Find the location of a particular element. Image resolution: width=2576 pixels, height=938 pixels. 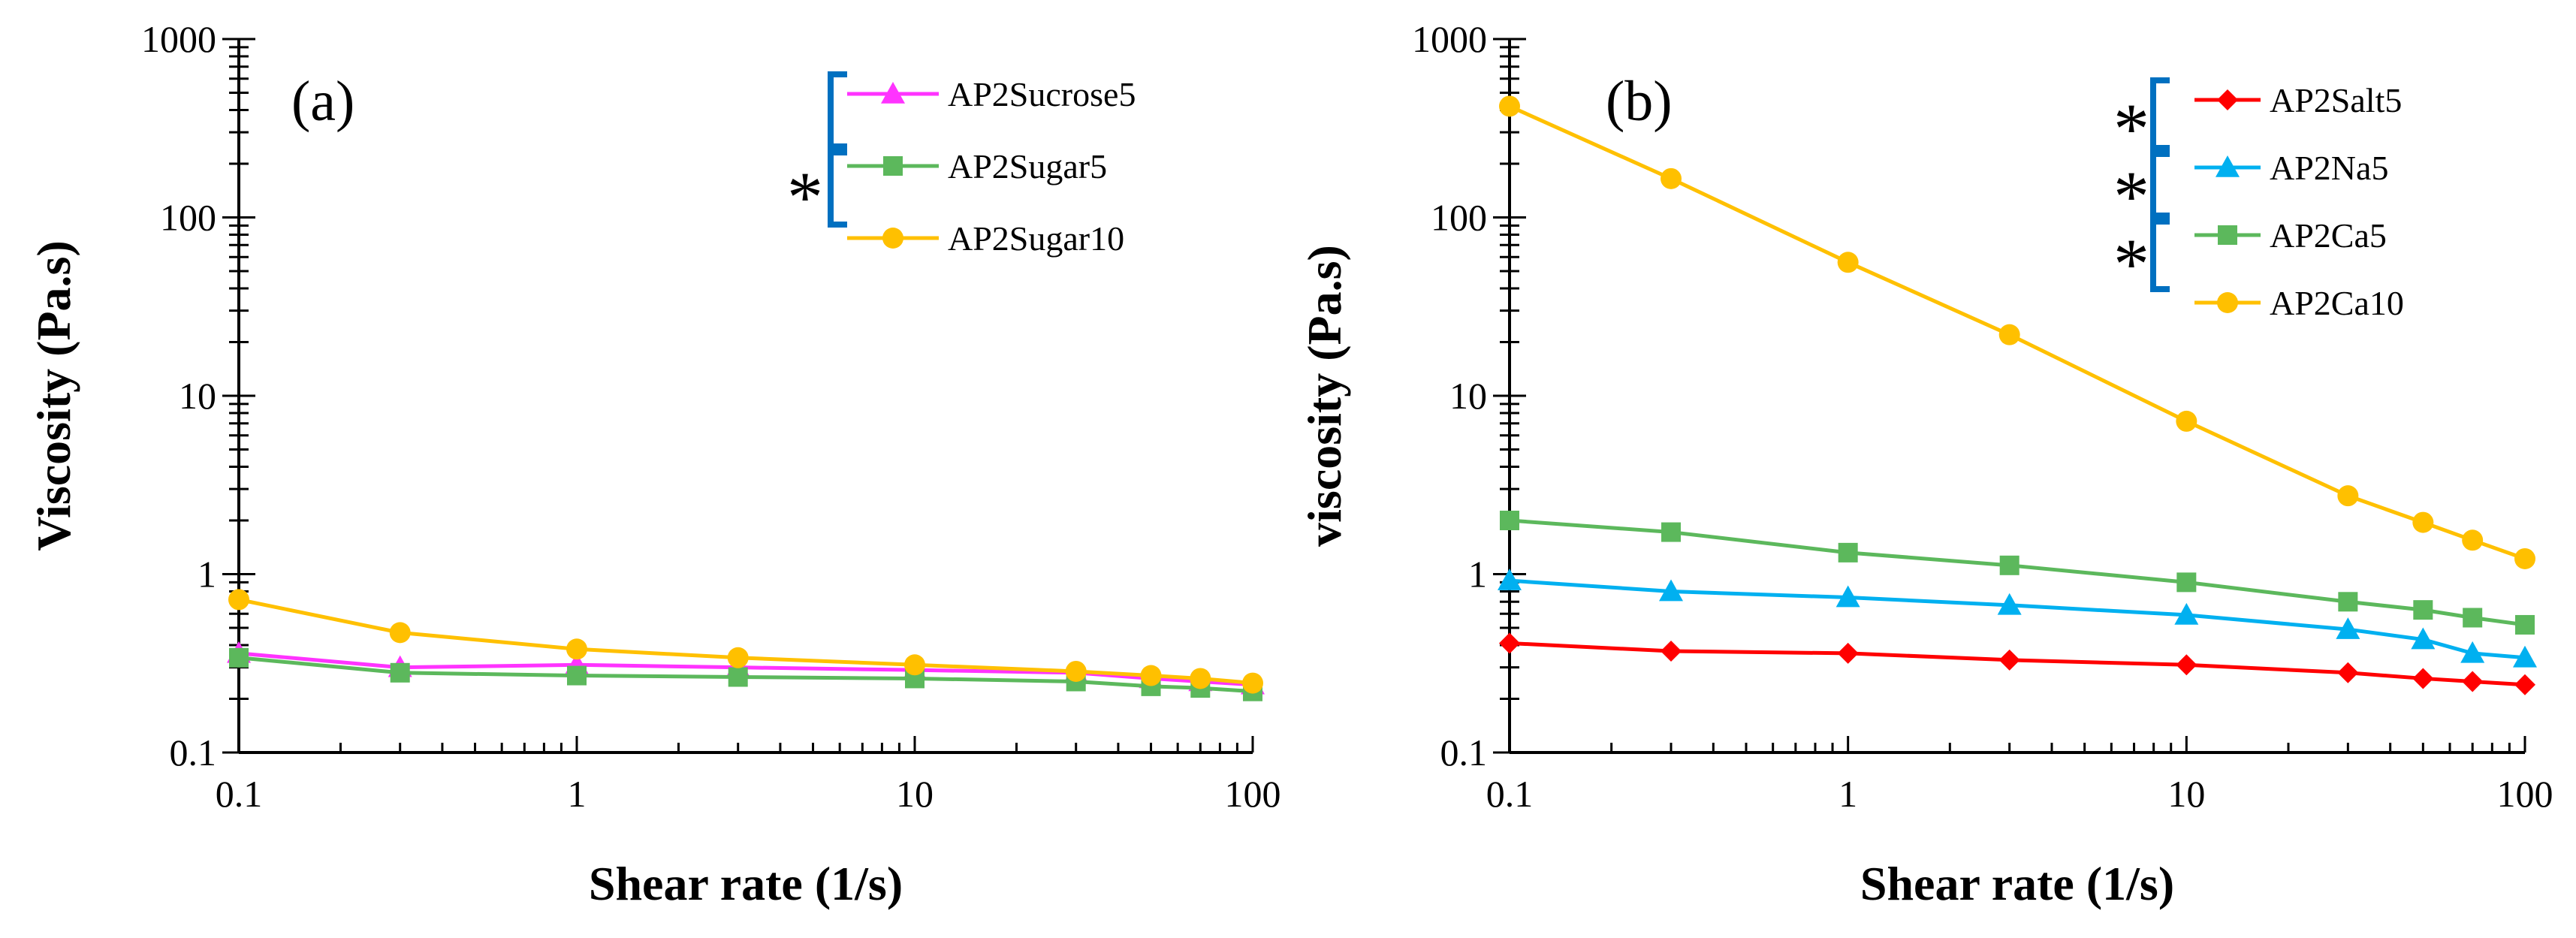

chart-b-legend-marker-AP2Ca5 is located at coordinates (2227, 235).